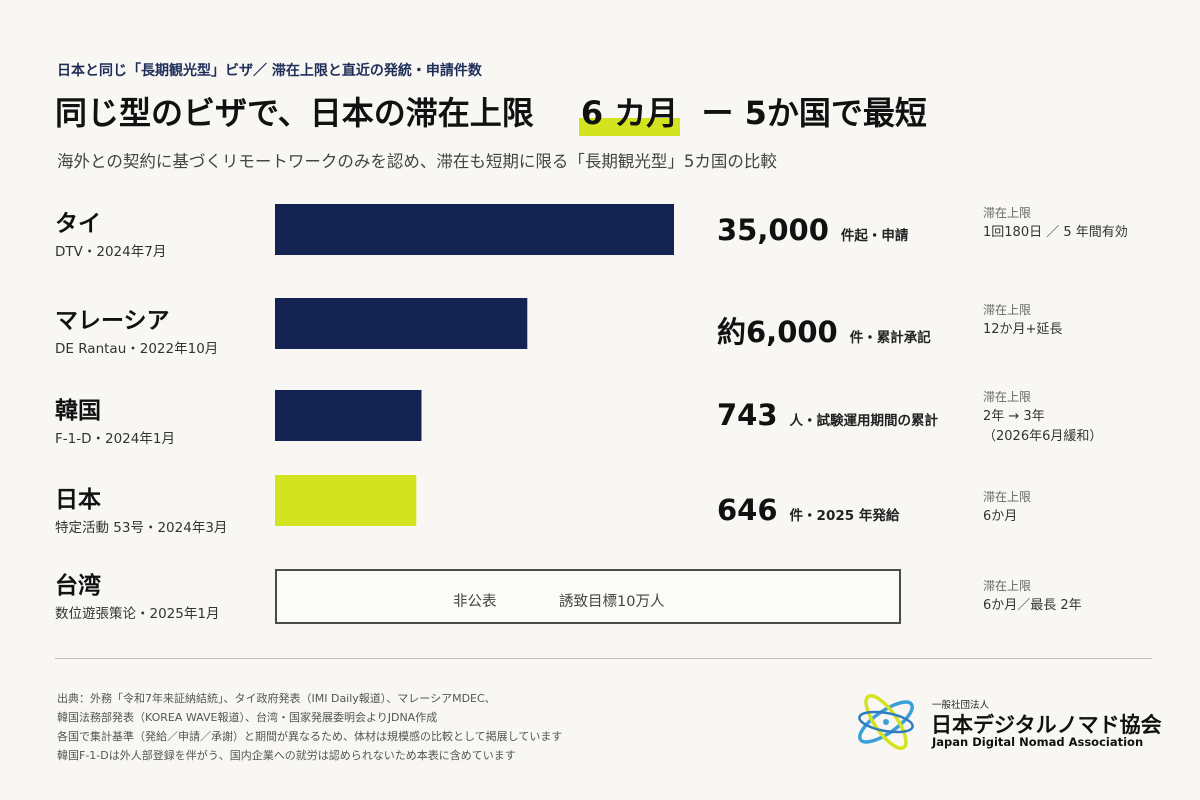 This screenshot has width=1200, height=800. Describe the element at coordinates (137, 594) in the screenshot. I see `country-label-taiwan: 台湾 数位遊張策论・2025年1月` at that location.